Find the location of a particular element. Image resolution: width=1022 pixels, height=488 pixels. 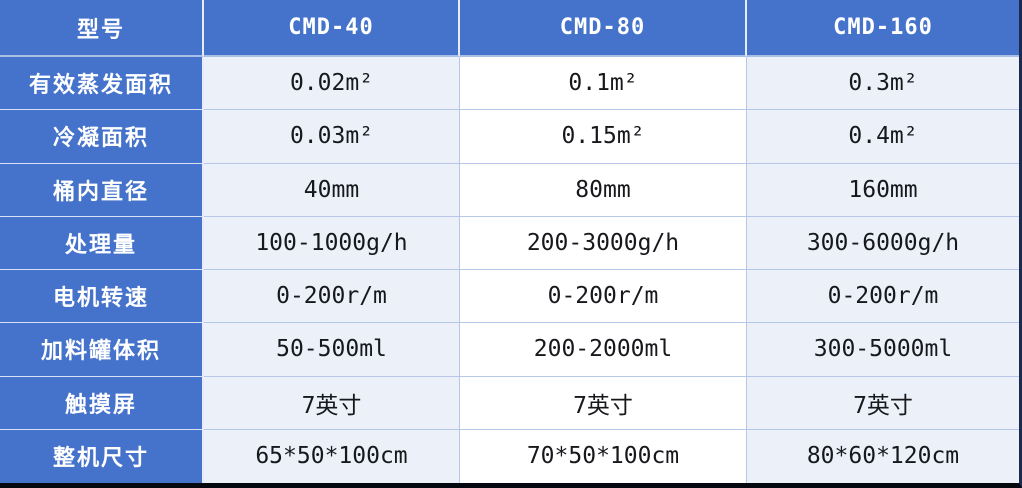

value-condensation-cmd80: 0.15m² is located at coordinates (603, 137).